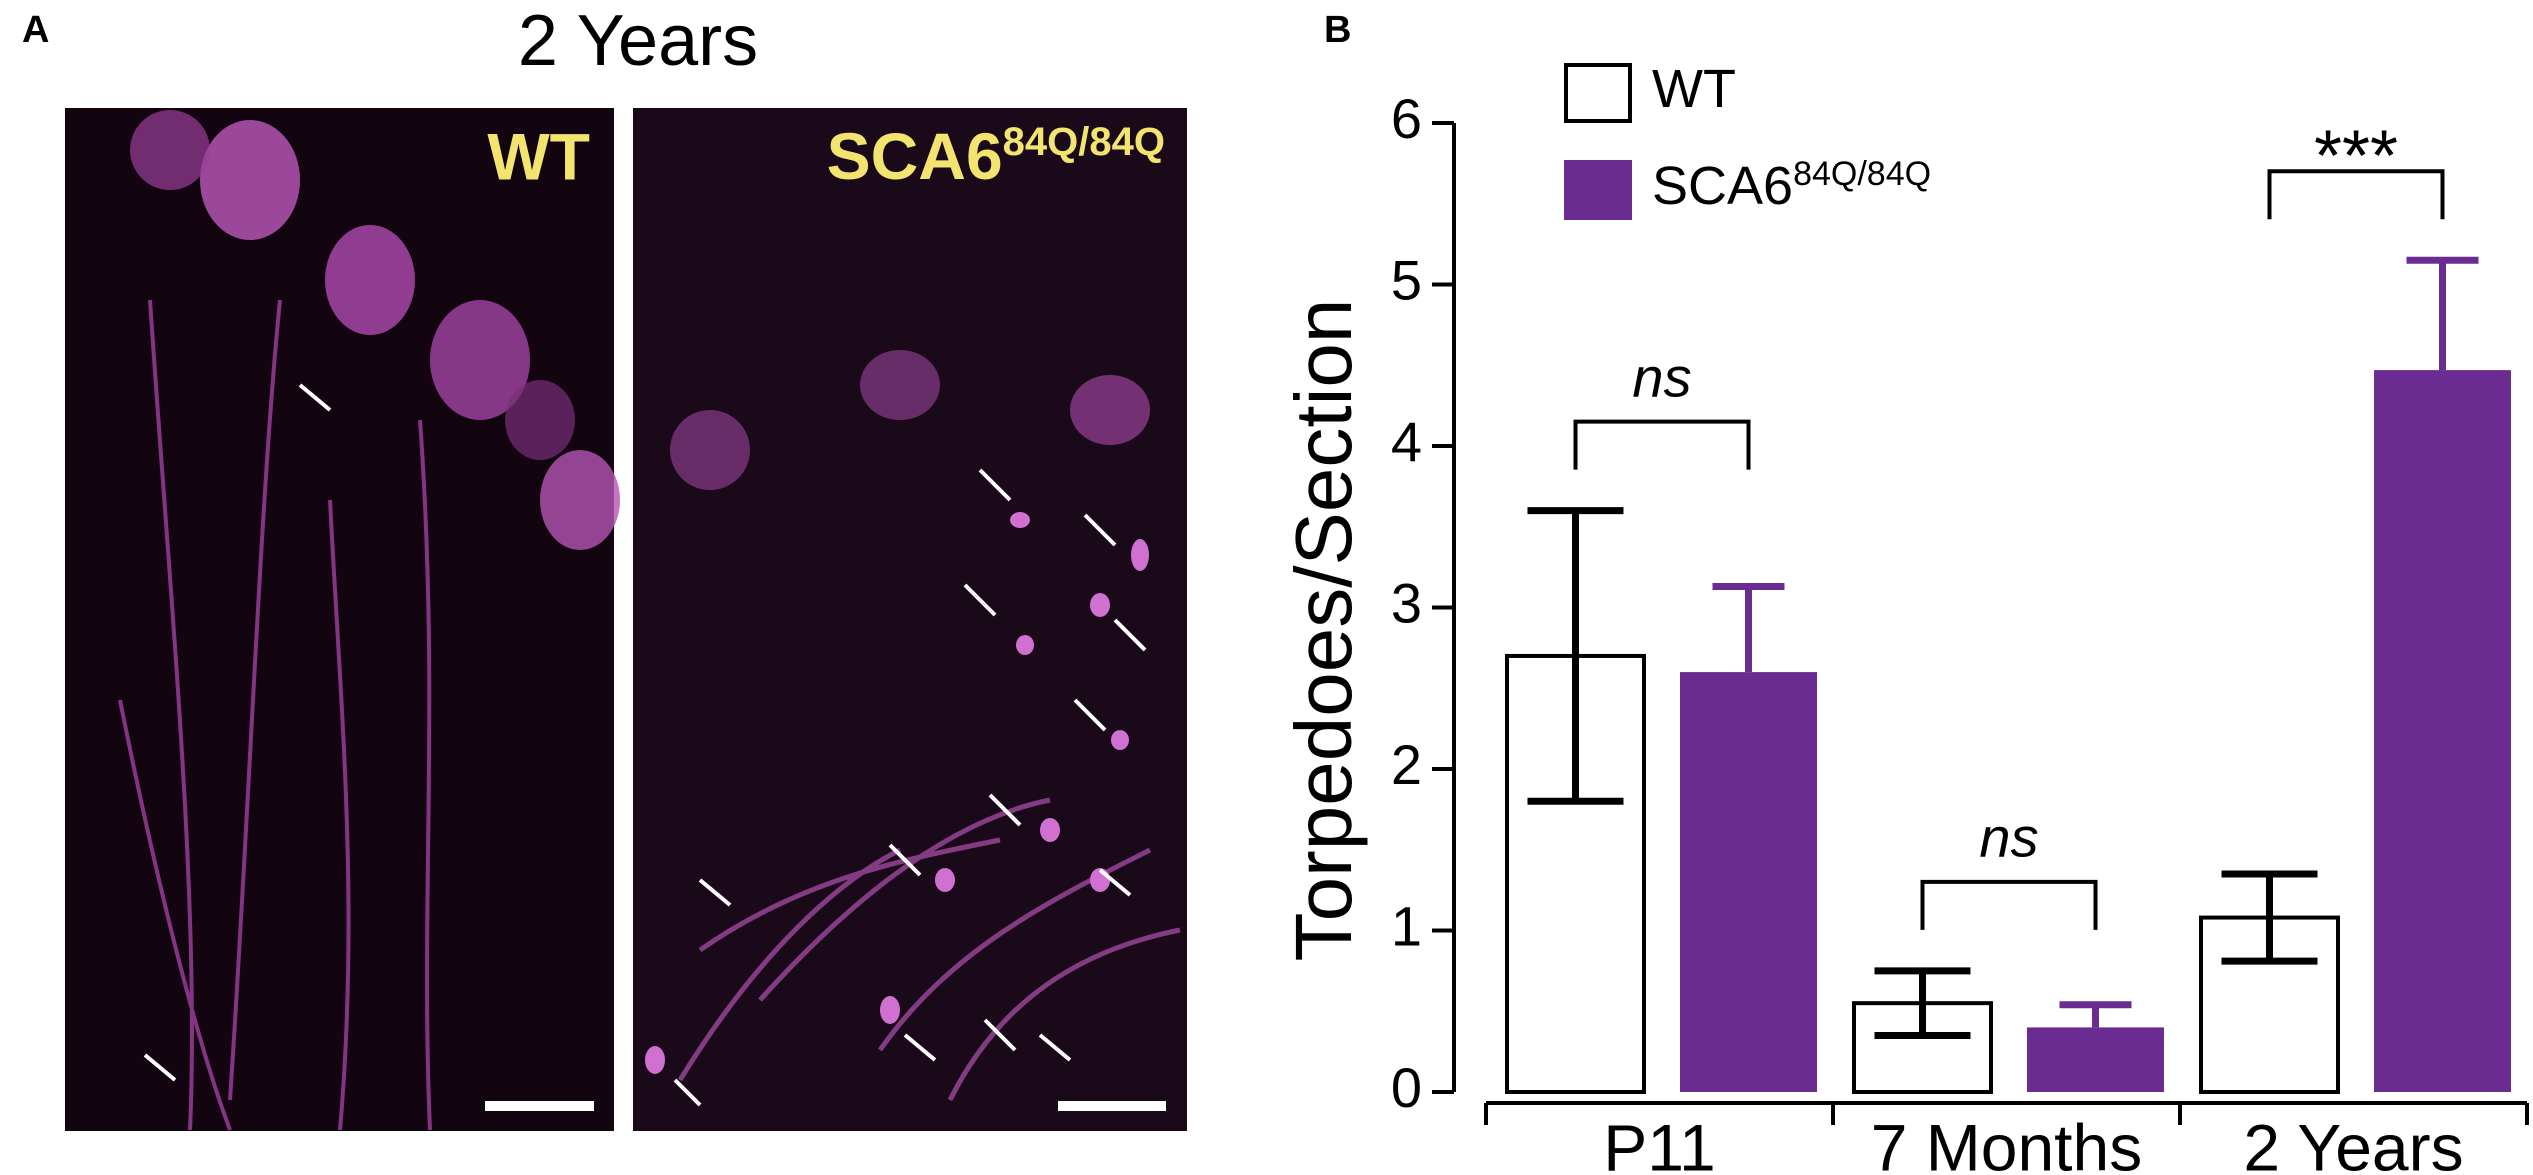 This screenshot has height=1175, width=2533. What do you see at coordinates (1406, 441) in the screenshot?
I see `y-tick-label: 4` at bounding box center [1406, 441].